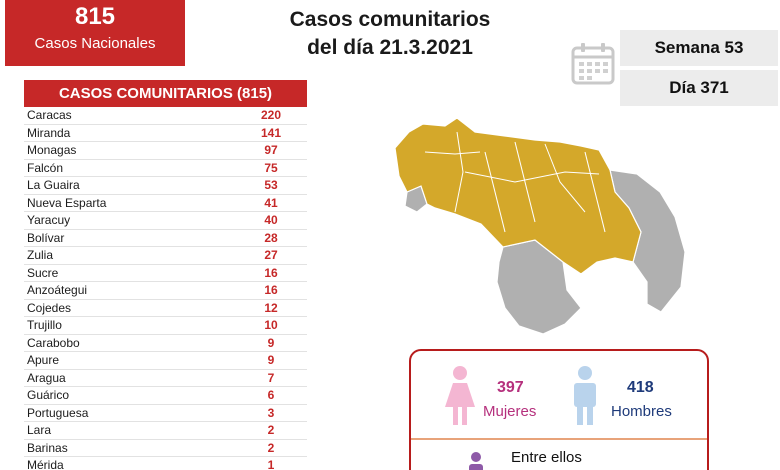  What do you see at coordinates (46, 237) in the screenshot?
I see `state-name: Bolívar` at bounding box center [46, 237].